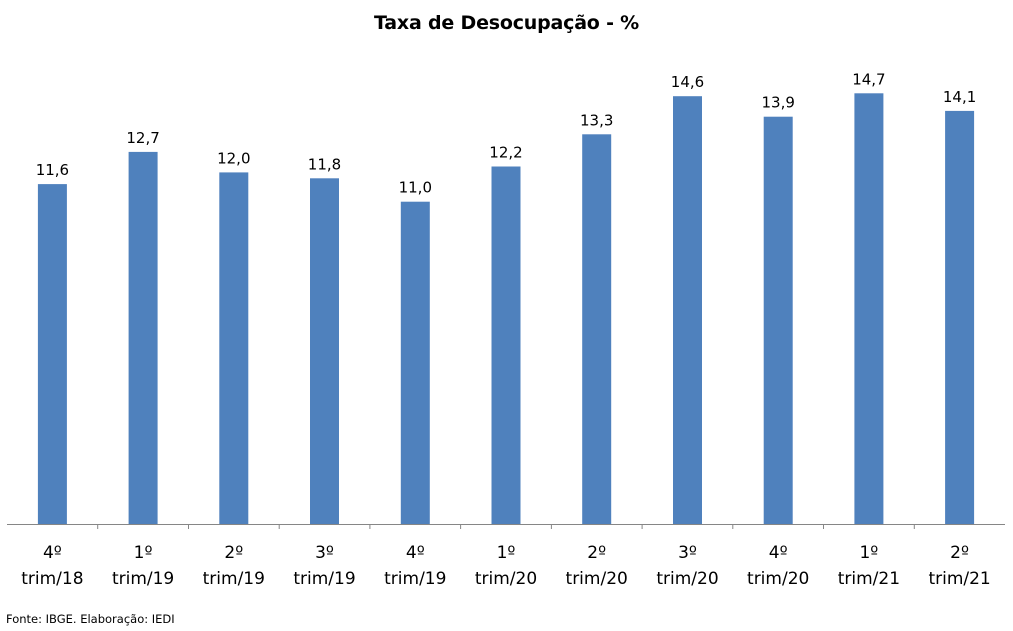  Describe the element at coordinates (959, 97) in the screenshot. I see `data-label: 14,1` at that location.